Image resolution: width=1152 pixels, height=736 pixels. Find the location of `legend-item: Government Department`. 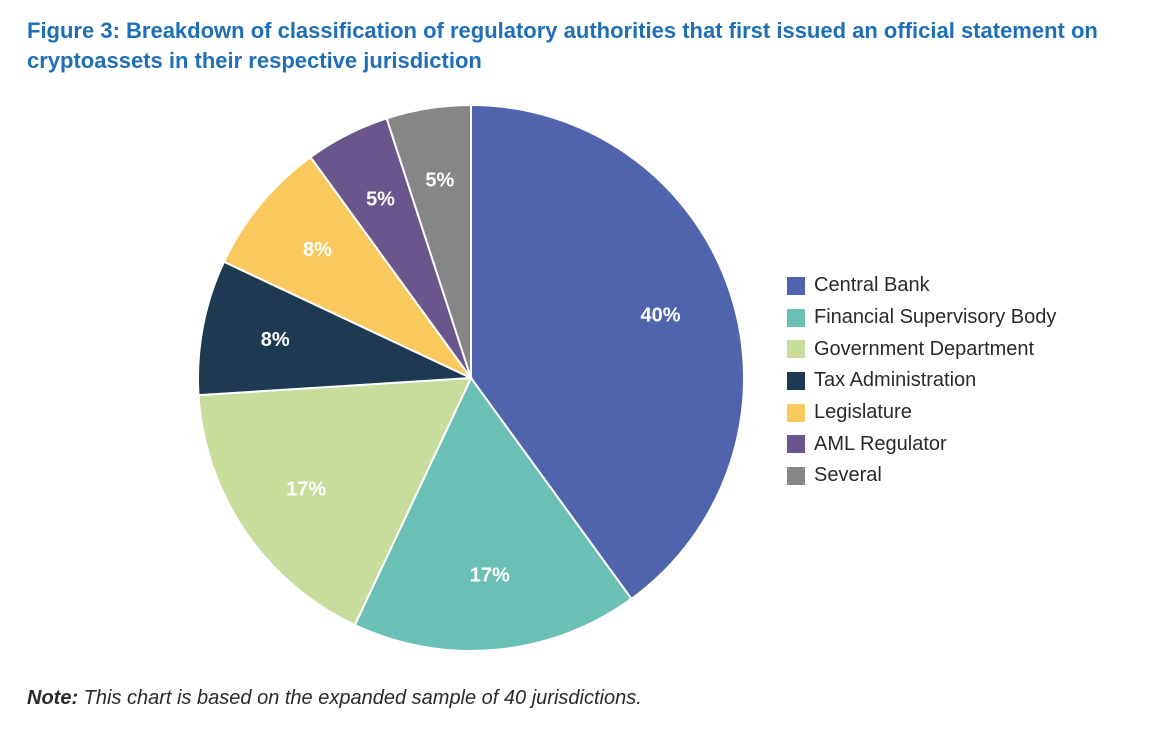

legend-item: Government Department is located at coordinates (921, 349).